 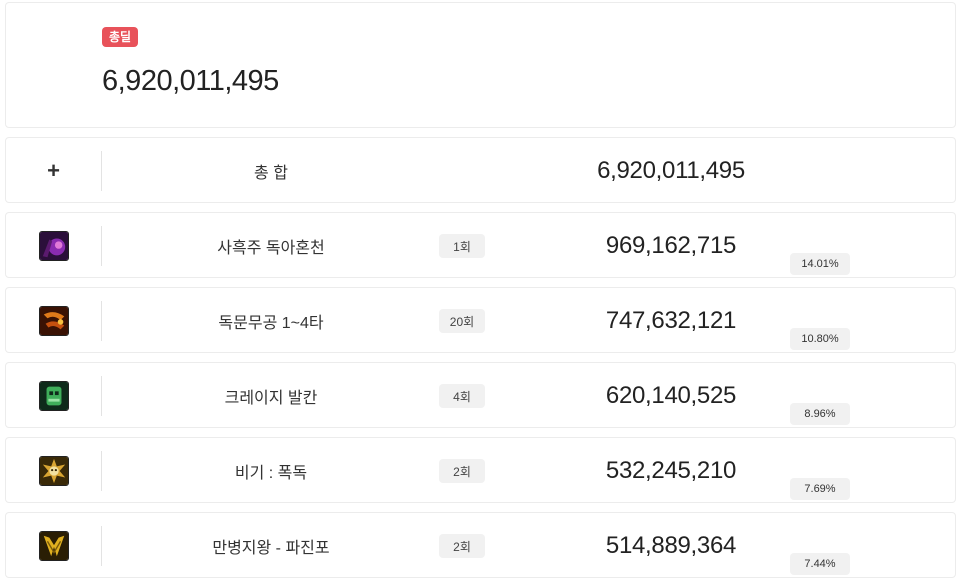 What do you see at coordinates (820, 414) in the screenshot?
I see `damage-percent-badge: 8.96%` at bounding box center [820, 414].